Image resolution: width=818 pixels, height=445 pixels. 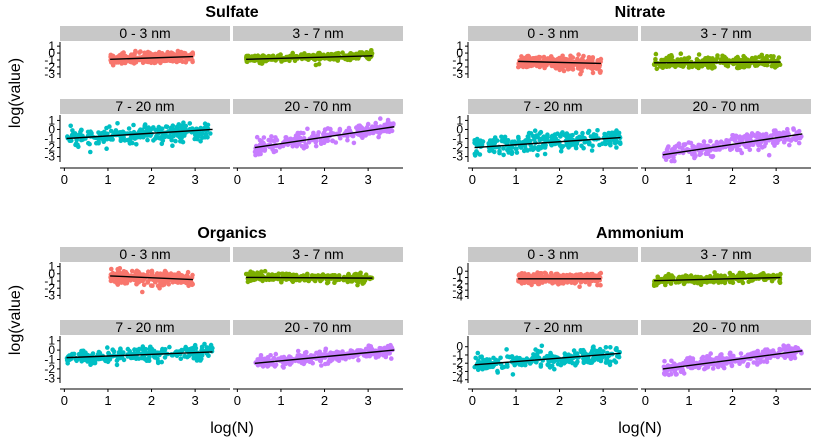 What do you see at coordinates (107, 179) in the screenshot?
I see `x-tick-label: 1` at bounding box center [107, 179].